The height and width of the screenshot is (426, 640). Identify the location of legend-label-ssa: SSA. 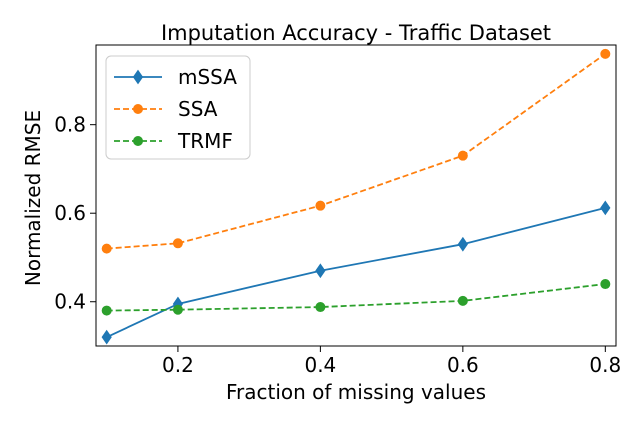
(198, 109).